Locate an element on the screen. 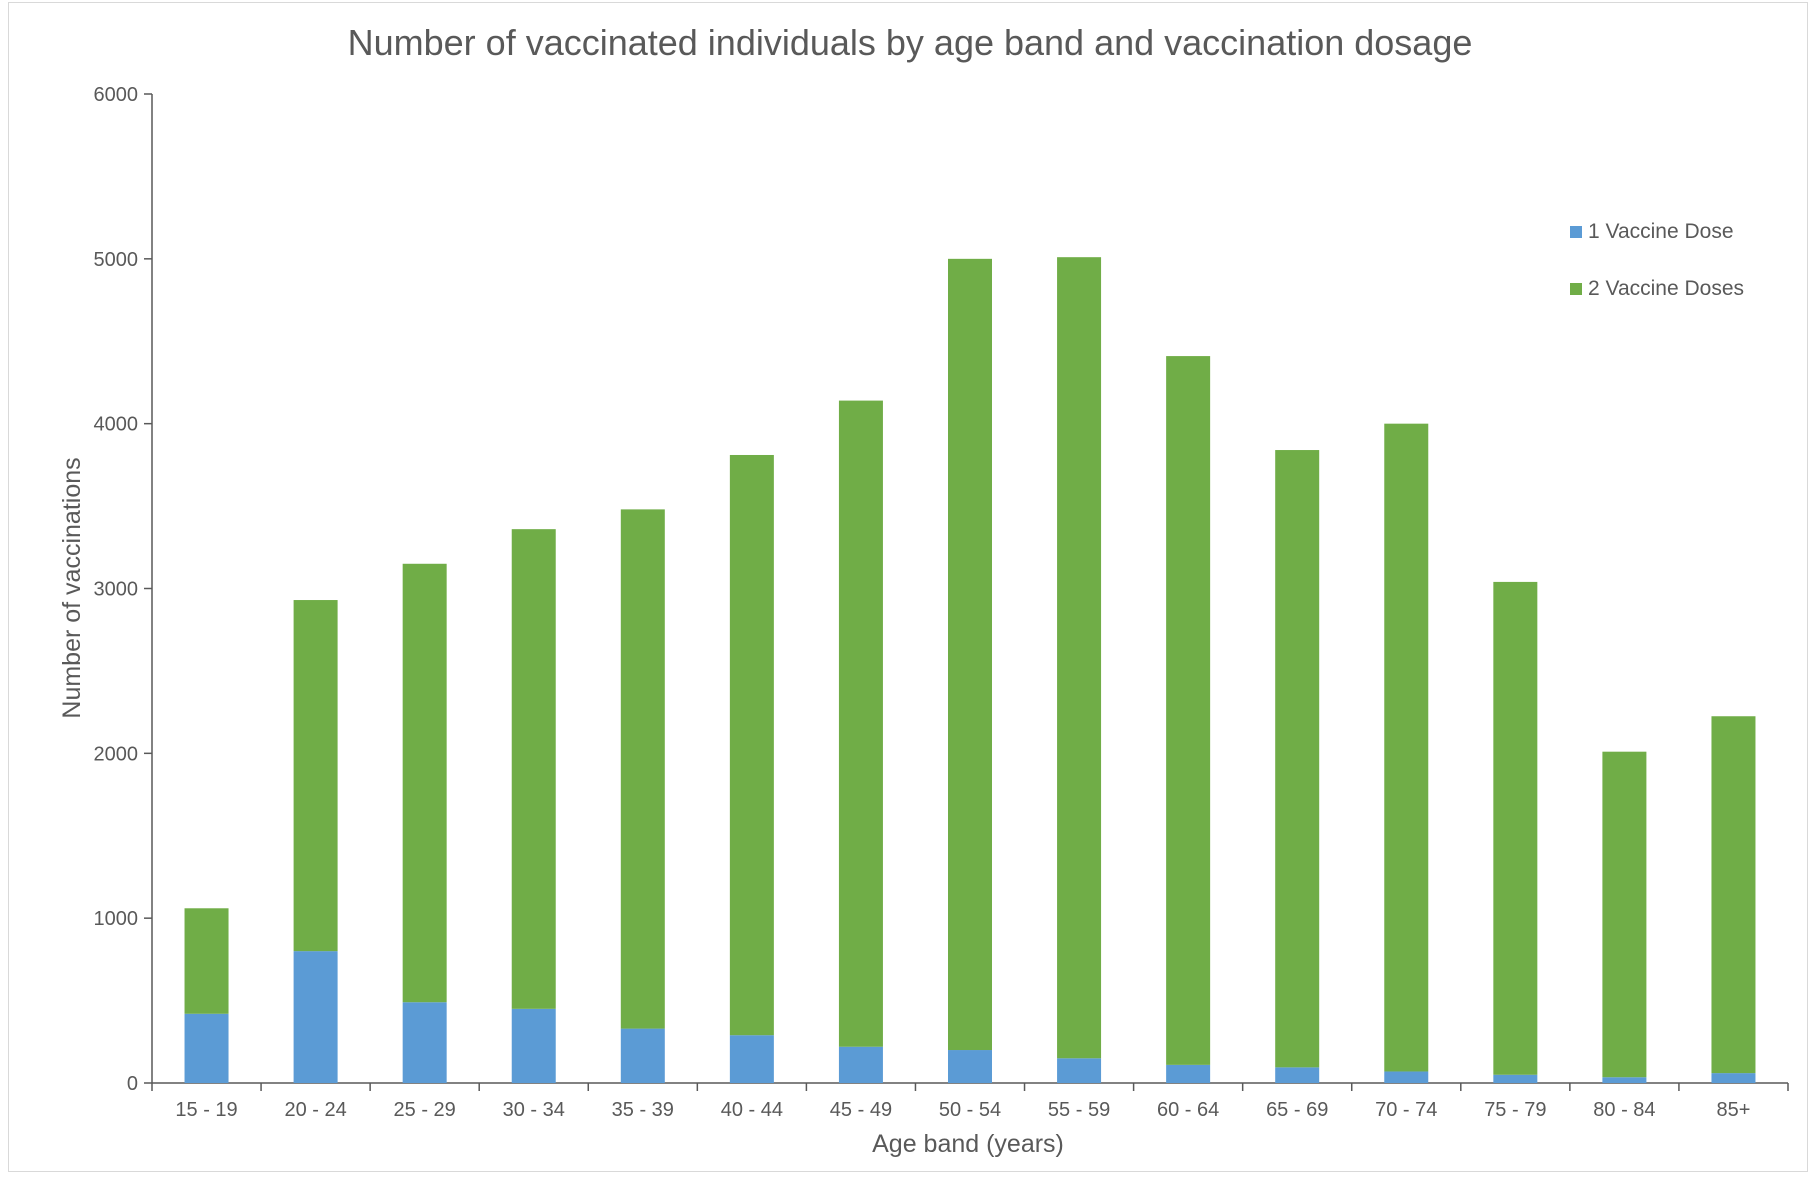  x-tick-label: 85+ is located at coordinates (1733, 1110).